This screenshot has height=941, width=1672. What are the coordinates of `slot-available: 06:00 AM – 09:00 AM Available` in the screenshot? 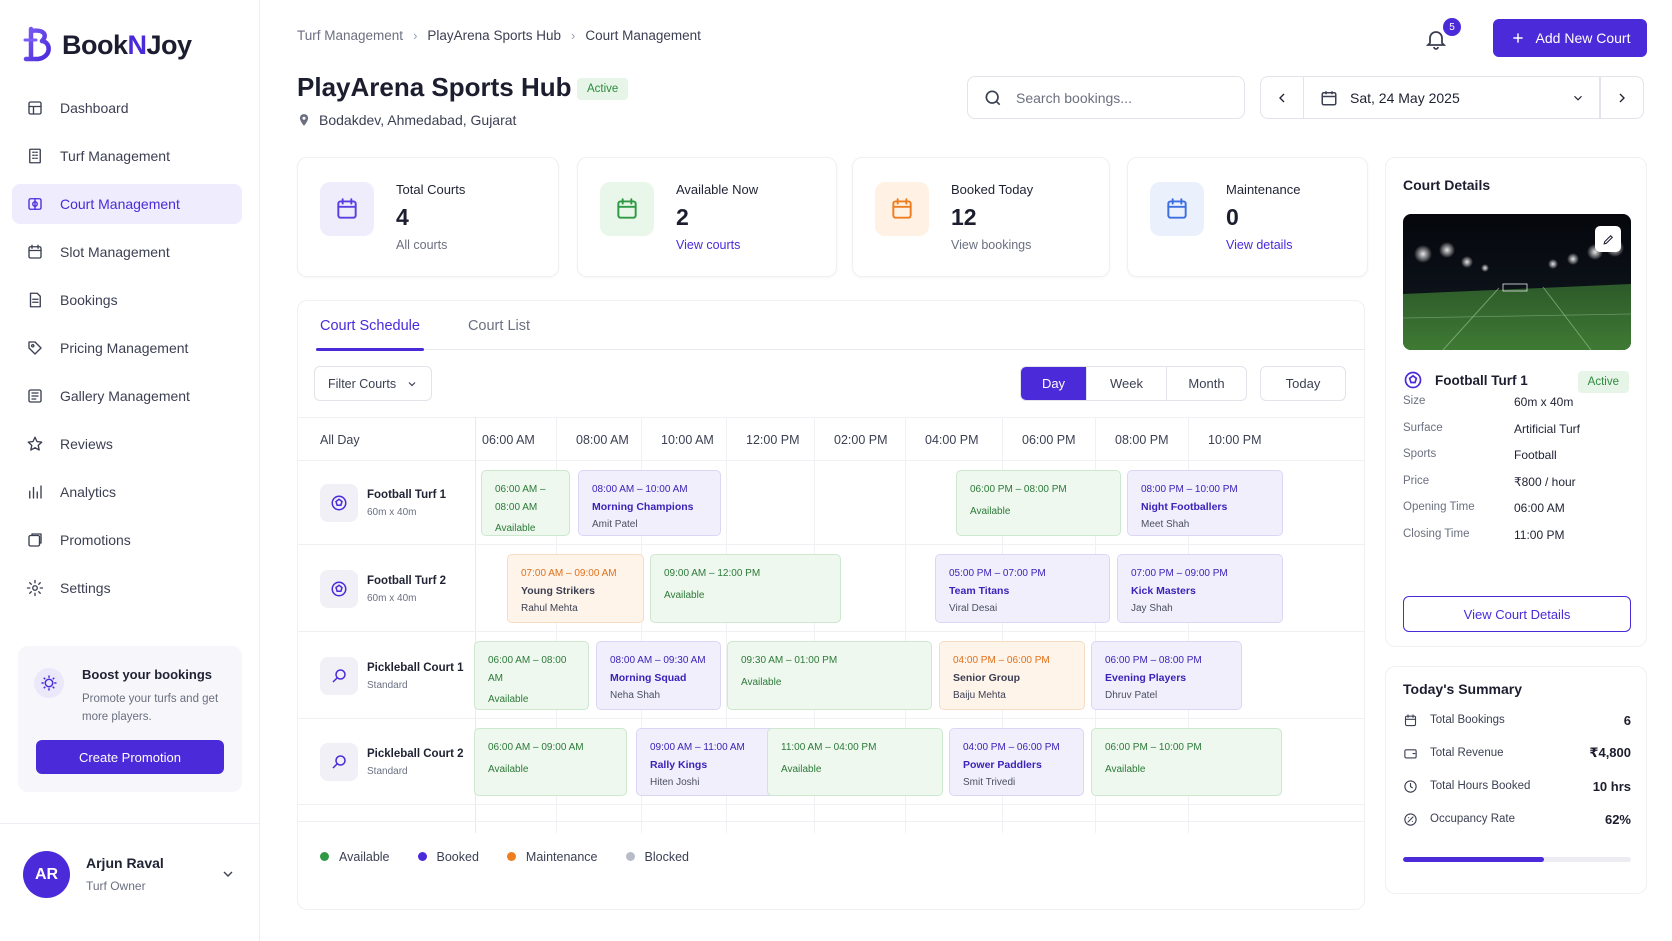 It's located at (550, 762).